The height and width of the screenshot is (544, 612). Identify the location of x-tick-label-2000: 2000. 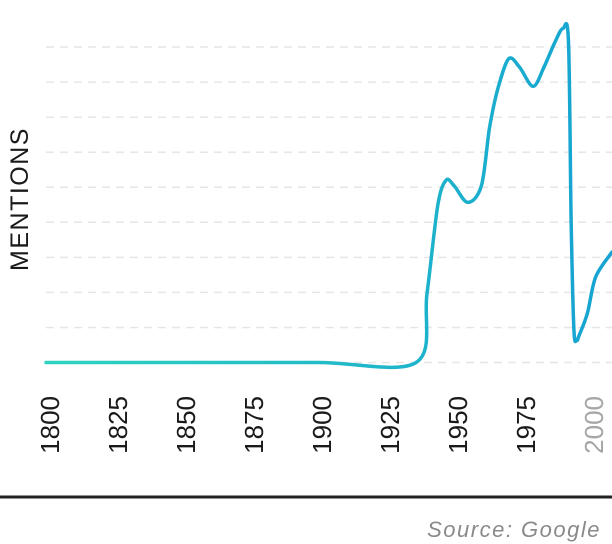
(594, 425).